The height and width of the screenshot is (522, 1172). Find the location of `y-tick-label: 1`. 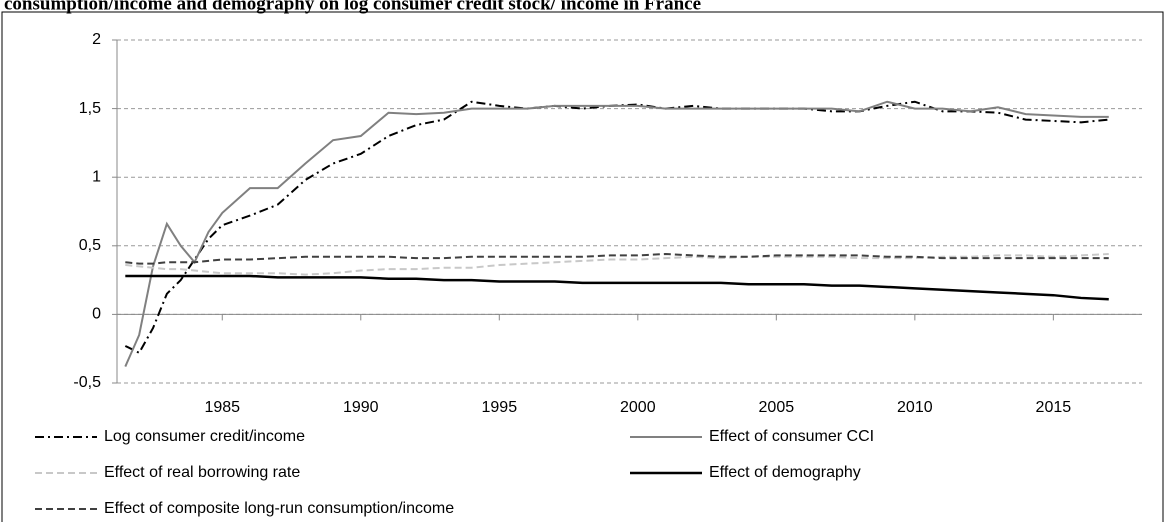

y-tick-label: 1 is located at coordinates (96, 176).